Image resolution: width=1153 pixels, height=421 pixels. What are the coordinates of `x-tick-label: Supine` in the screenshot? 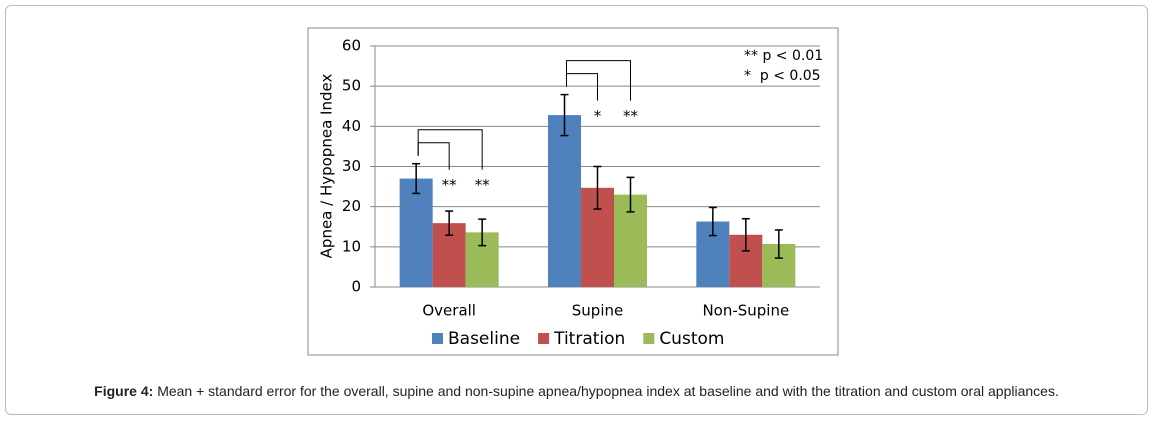 It's located at (597, 311).